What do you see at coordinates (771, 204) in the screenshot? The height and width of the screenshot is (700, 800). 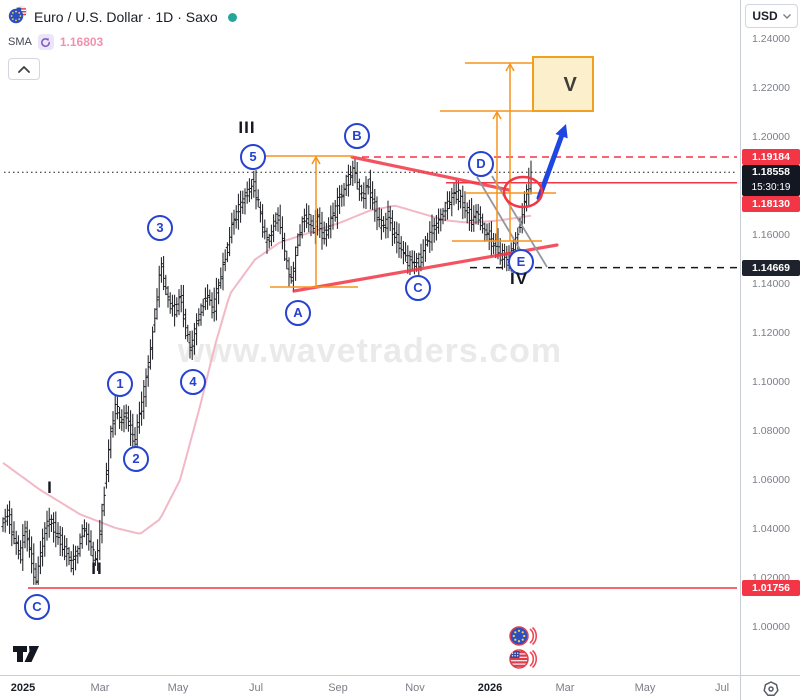 I see `price-alert-label: 1.18130` at bounding box center [771, 204].